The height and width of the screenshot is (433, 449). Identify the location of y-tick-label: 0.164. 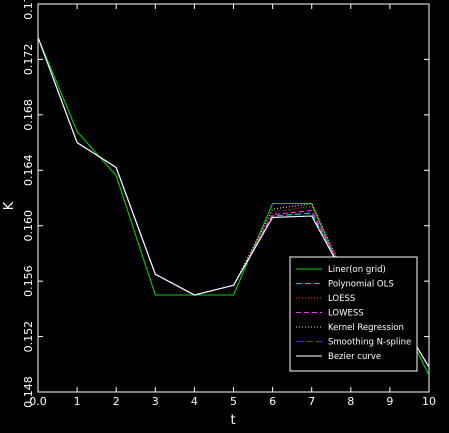
(28, 171).